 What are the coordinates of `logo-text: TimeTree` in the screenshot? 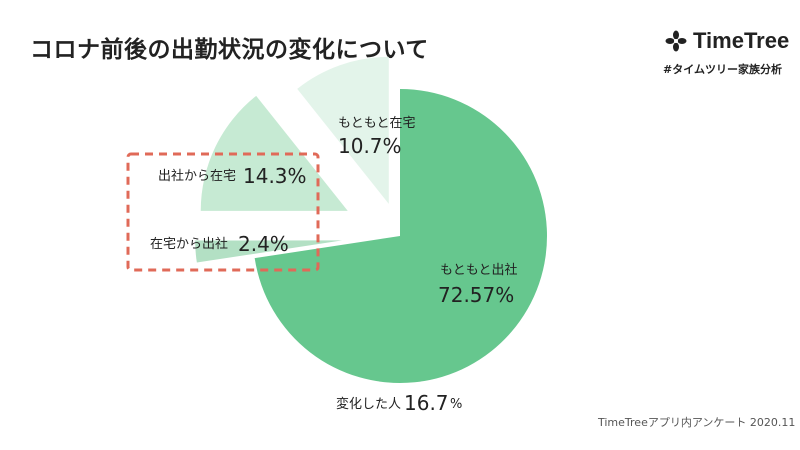 It's located at (741, 40).